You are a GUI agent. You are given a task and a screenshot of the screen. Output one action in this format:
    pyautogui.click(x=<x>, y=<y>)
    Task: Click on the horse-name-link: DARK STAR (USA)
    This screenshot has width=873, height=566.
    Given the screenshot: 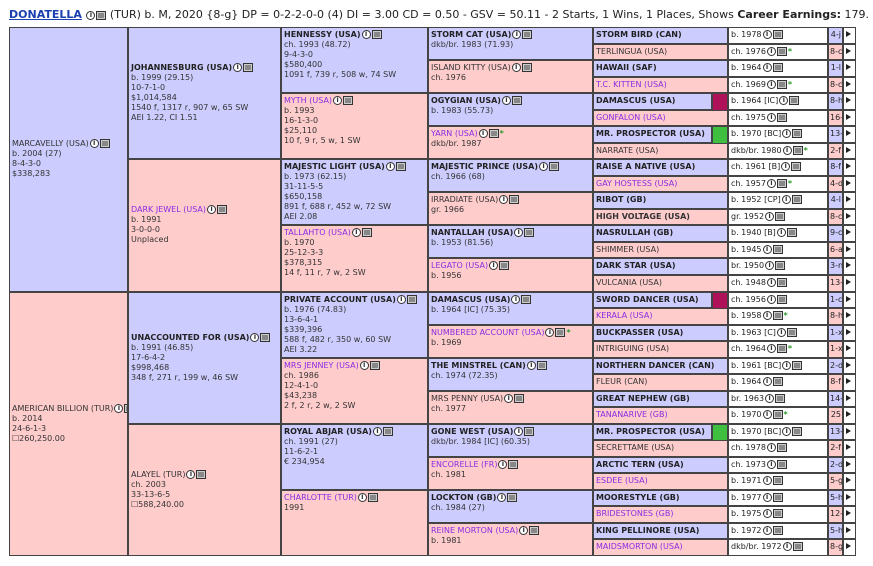 What is the action you would take?
    pyautogui.click(x=636, y=266)
    